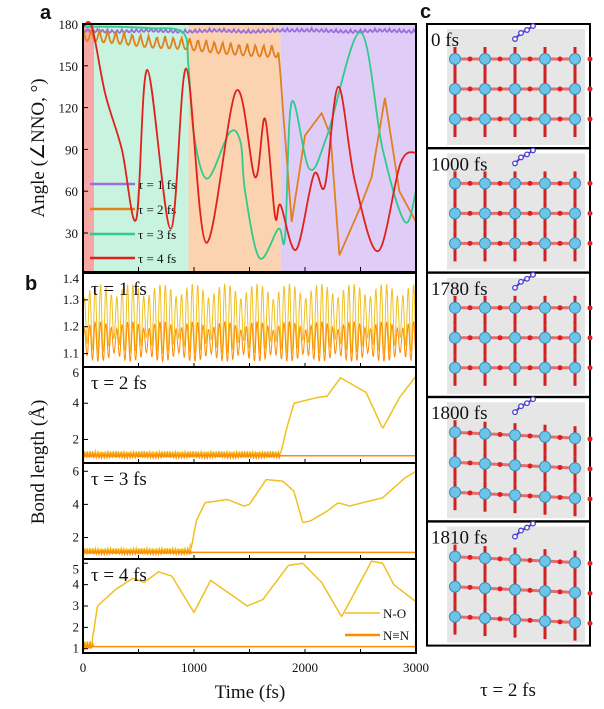 Image resolution: width=604 pixels, height=709 pixels. I want to click on x-axis-label: Time (fs), so click(250, 692).